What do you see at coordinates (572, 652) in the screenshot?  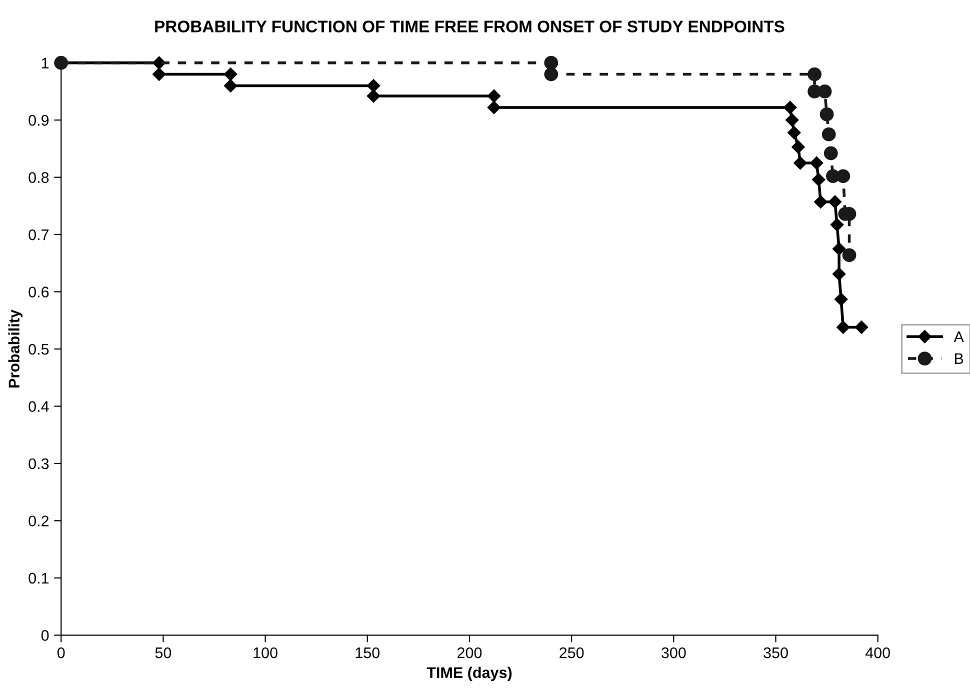 I see `x-tick-label: 250` at bounding box center [572, 652].